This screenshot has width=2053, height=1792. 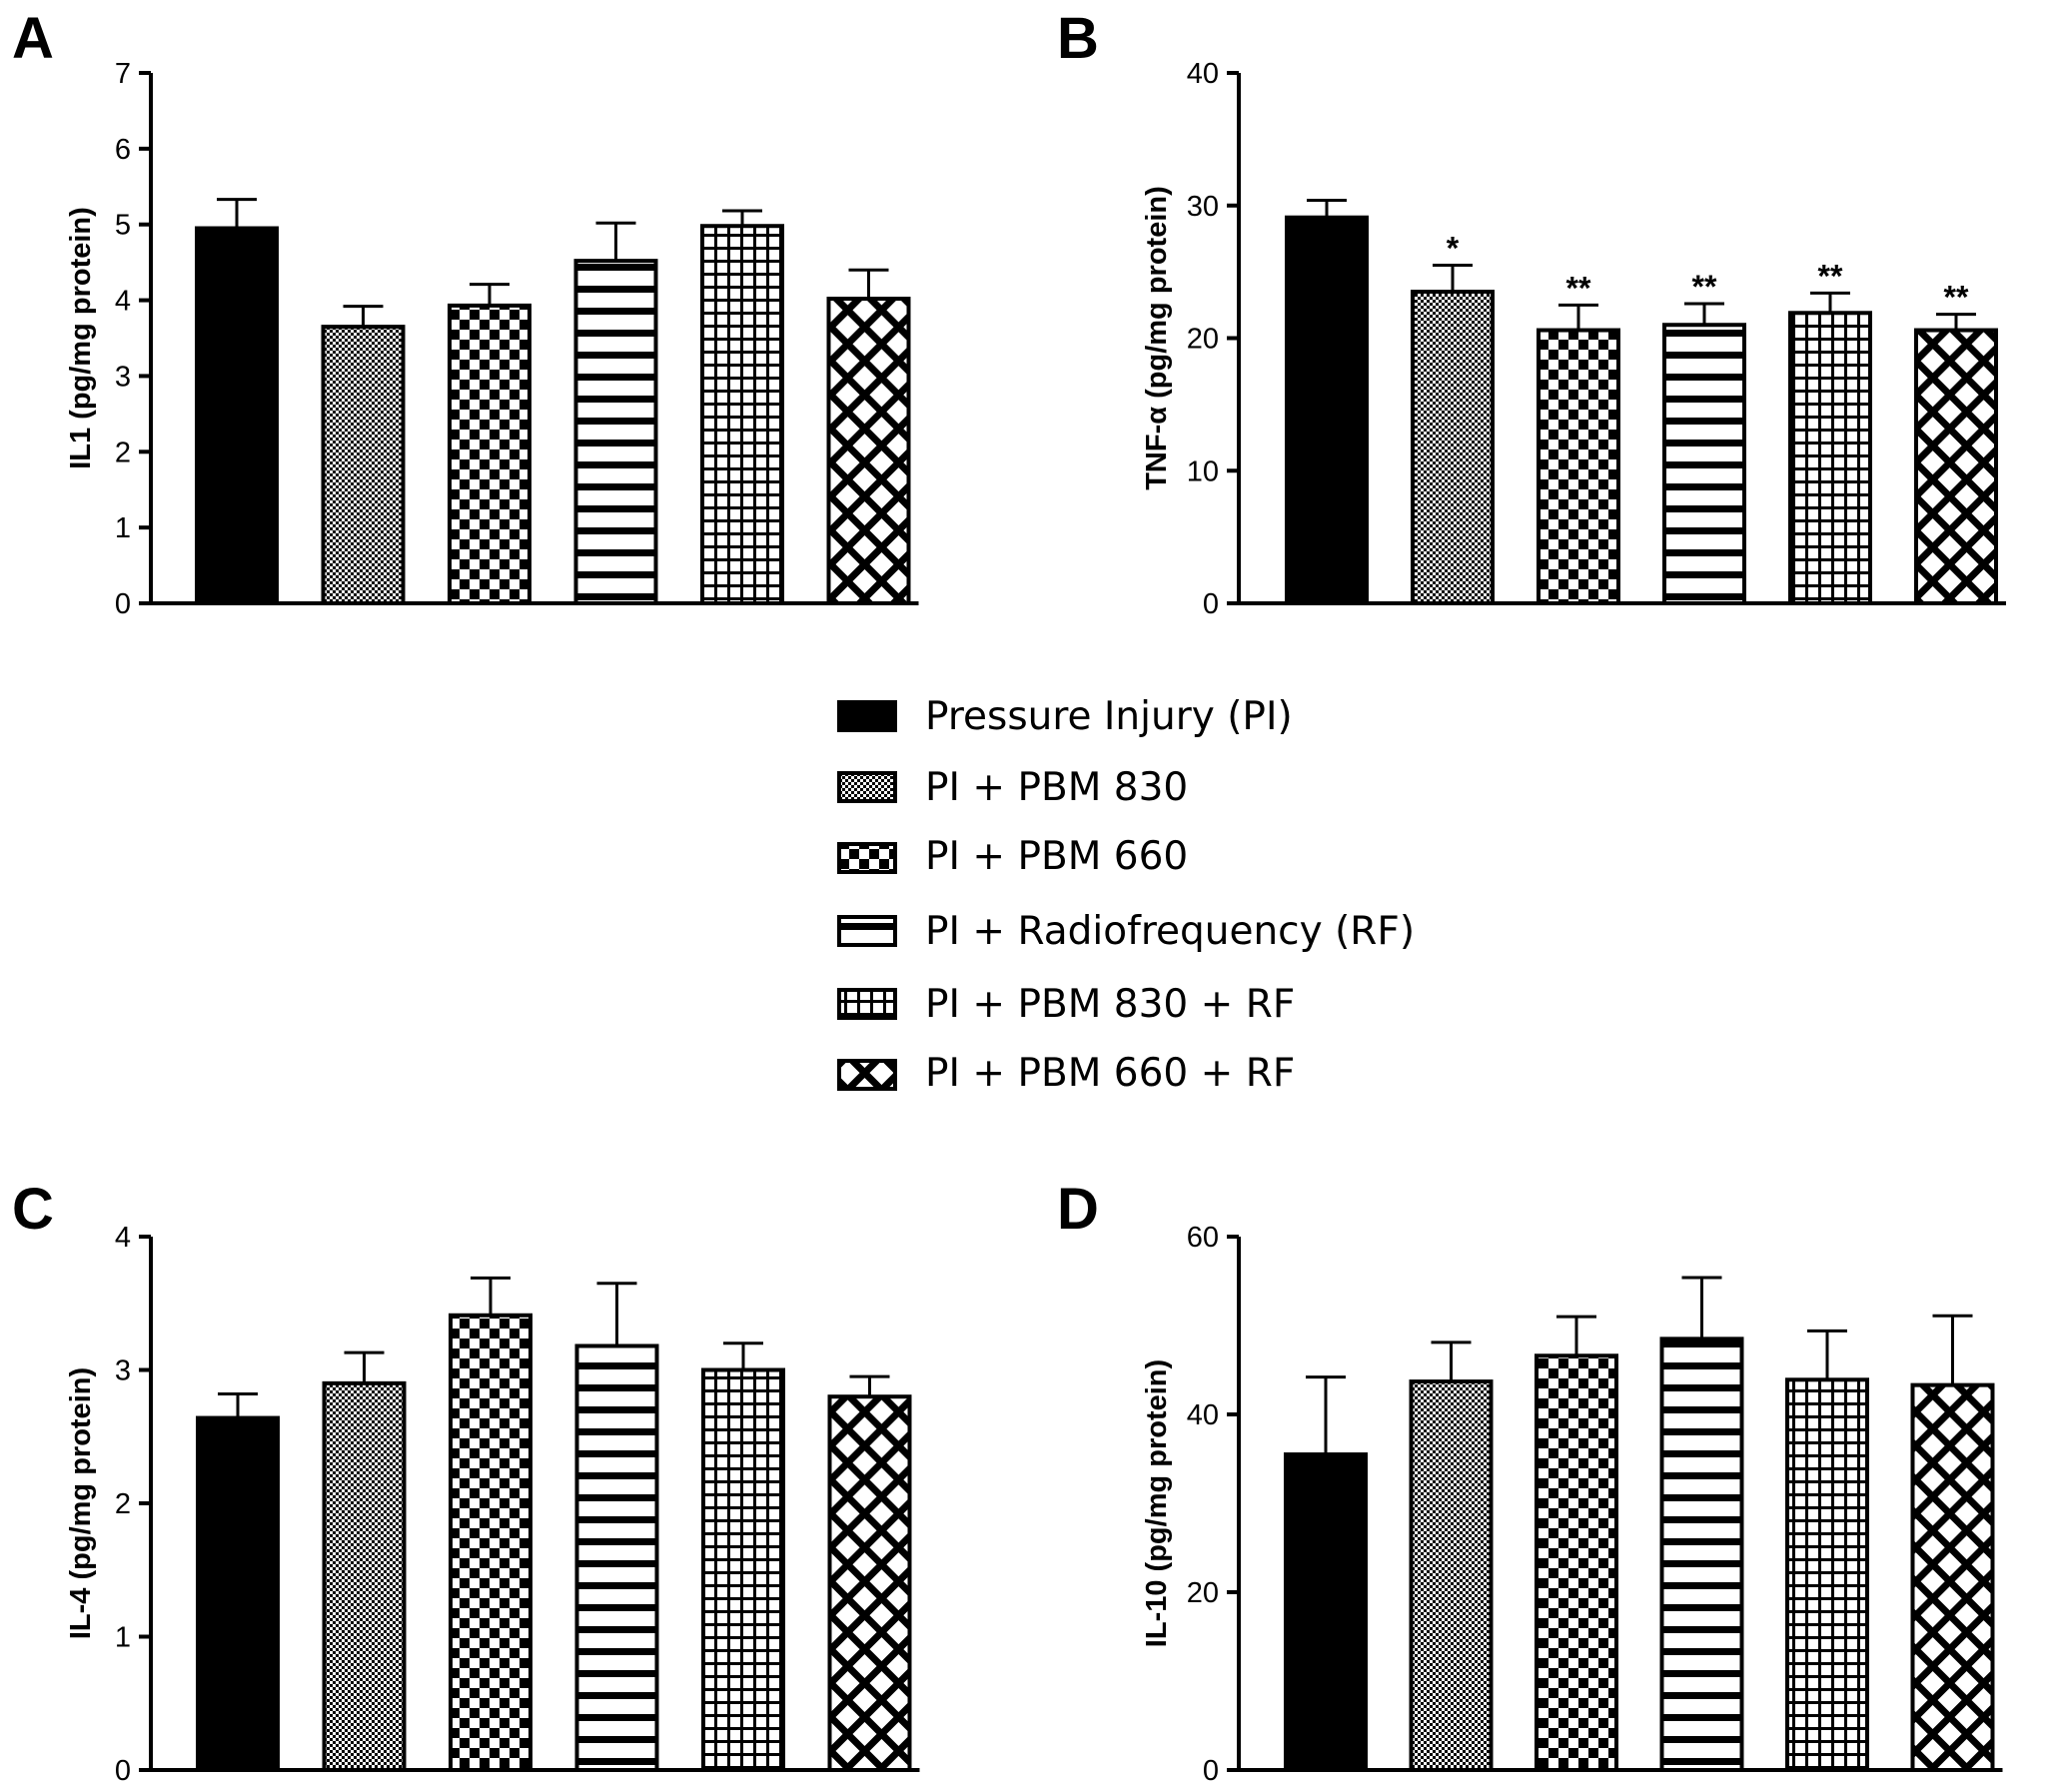 I want to click on y-tick-label: 5, so click(x=123, y=226).